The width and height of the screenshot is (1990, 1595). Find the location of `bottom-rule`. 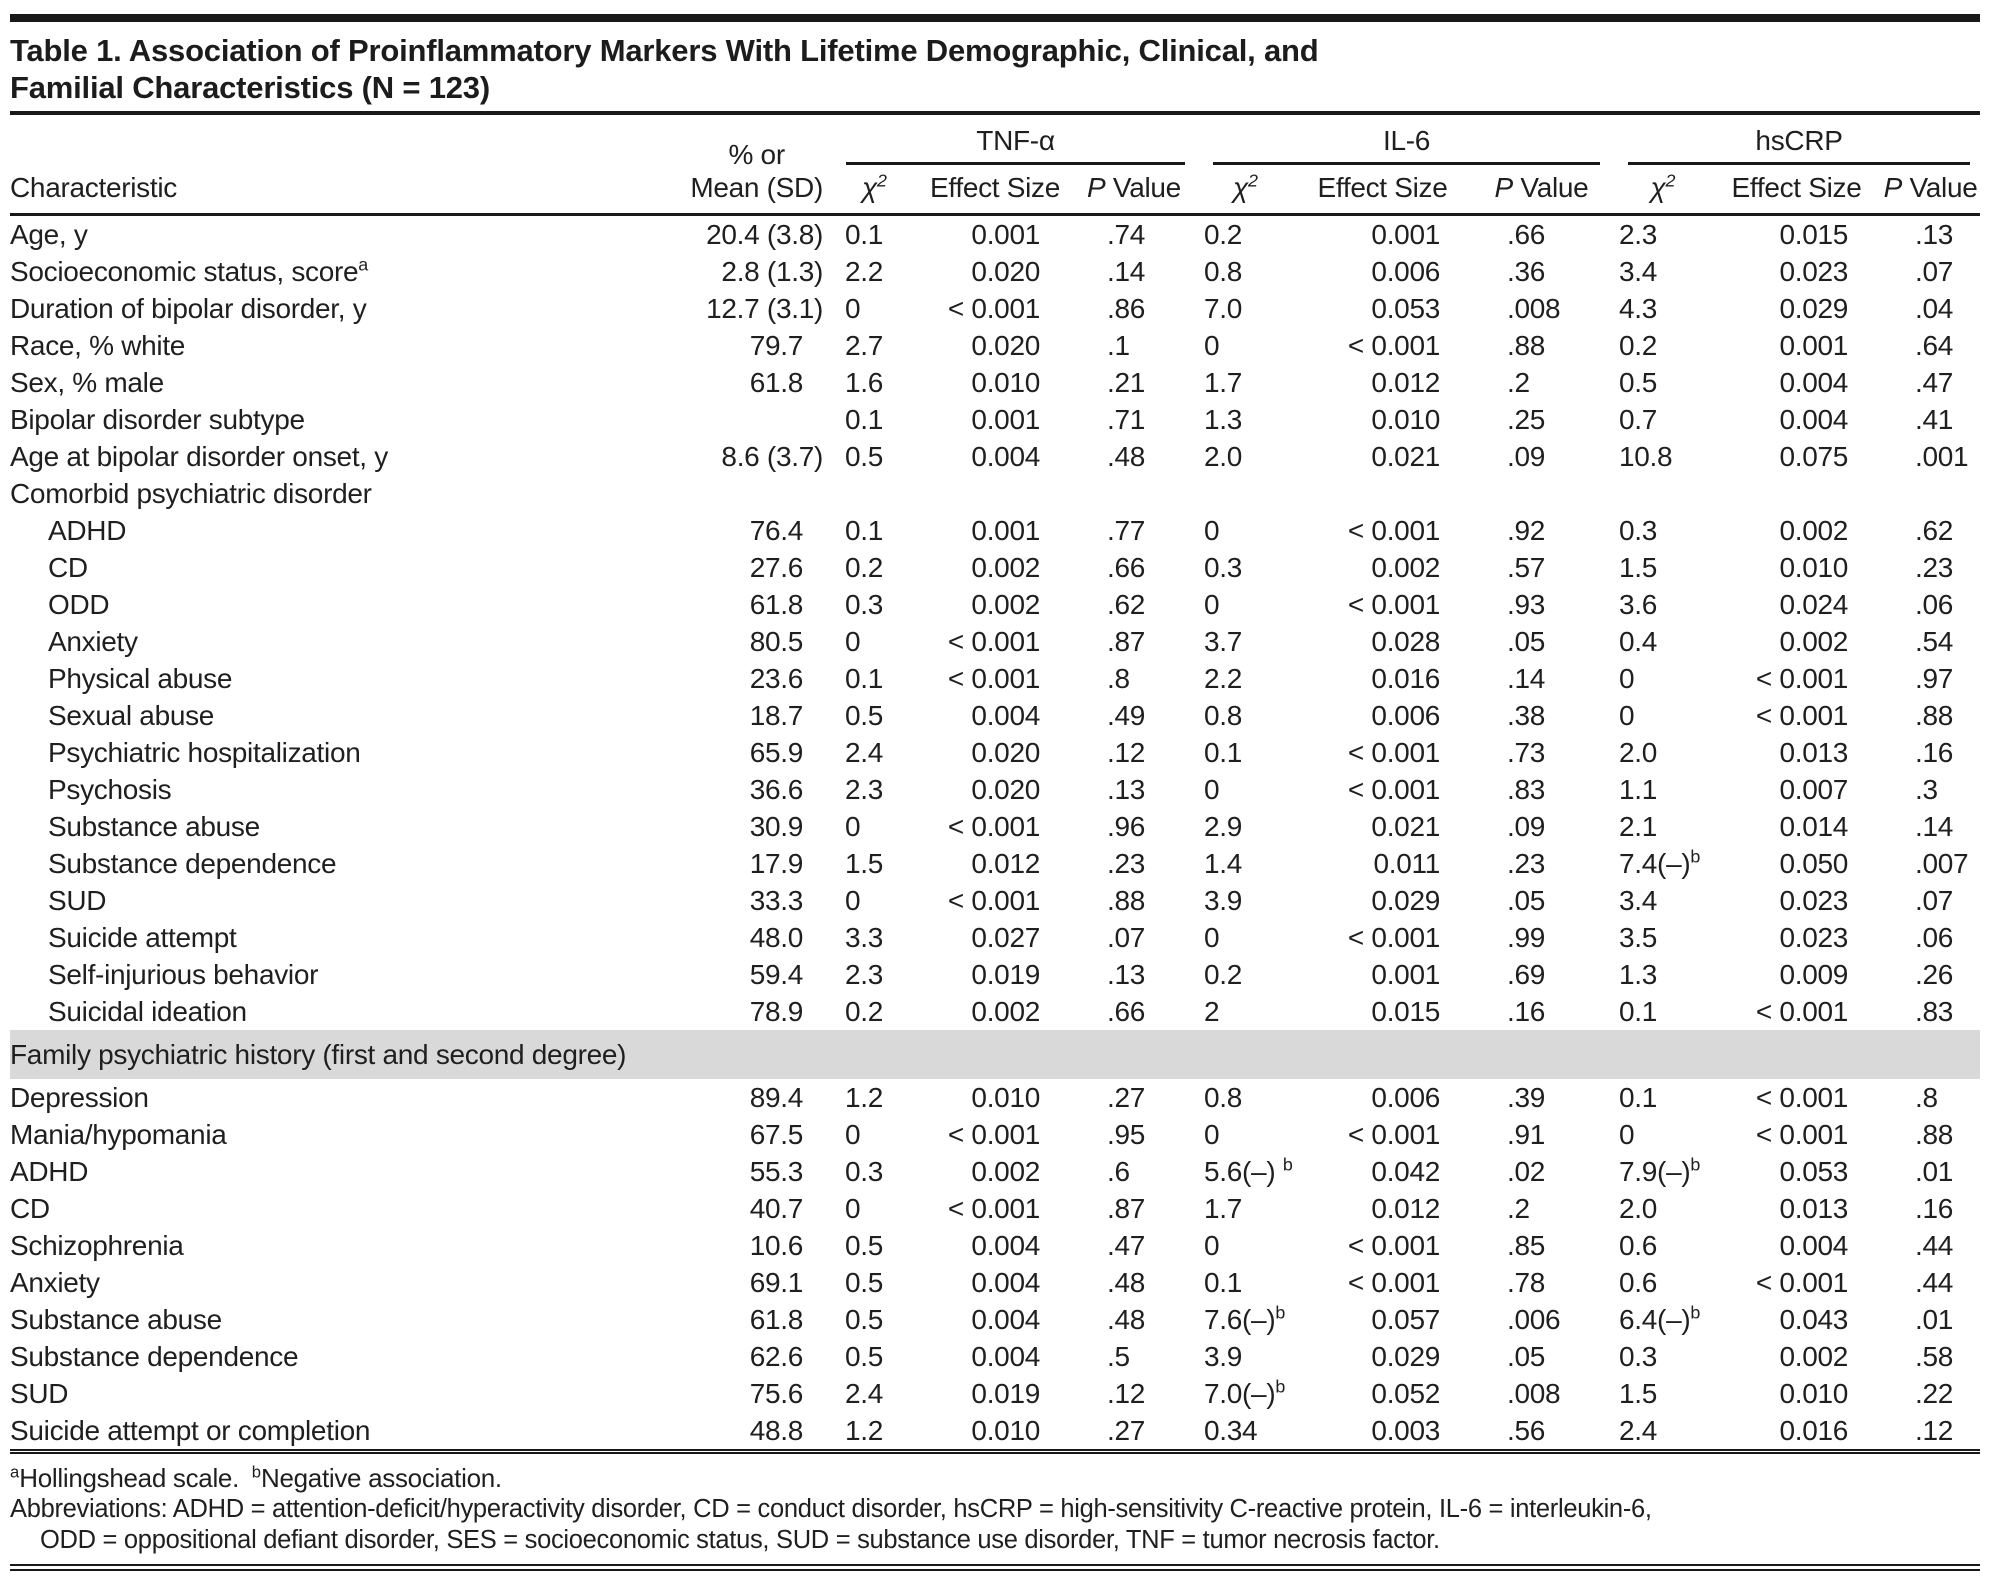

bottom-rule is located at coordinates (995, 1567).